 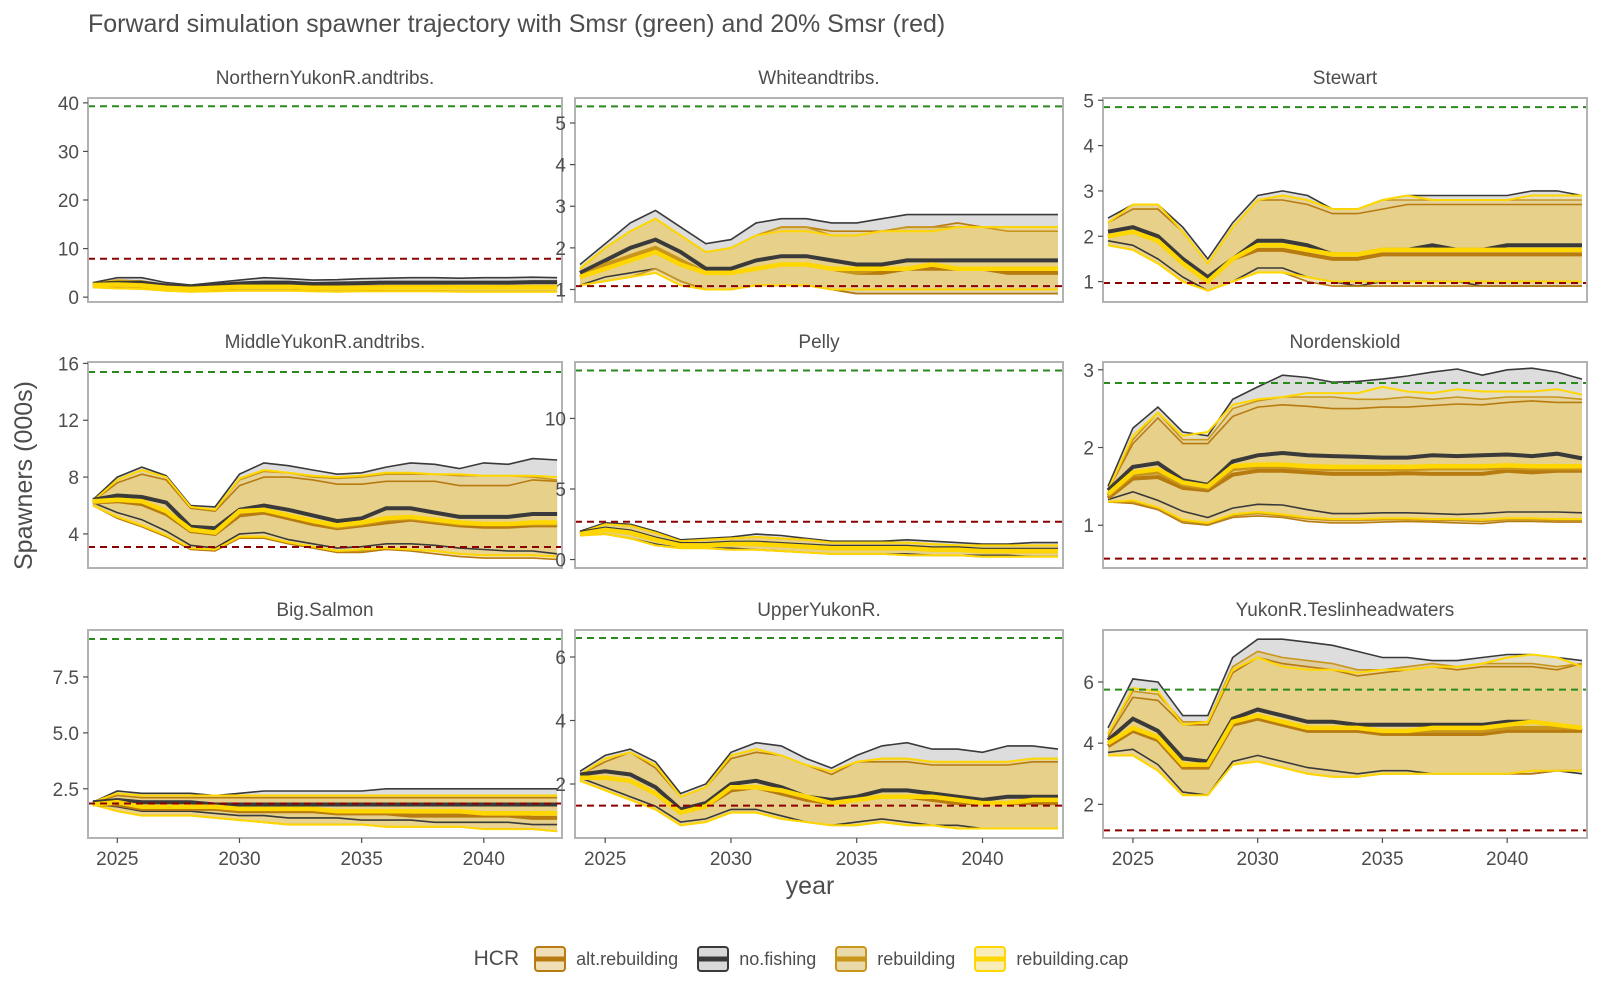 What do you see at coordinates (1345, 342) in the screenshot?
I see `panel-title: Nordenskiold` at bounding box center [1345, 342].